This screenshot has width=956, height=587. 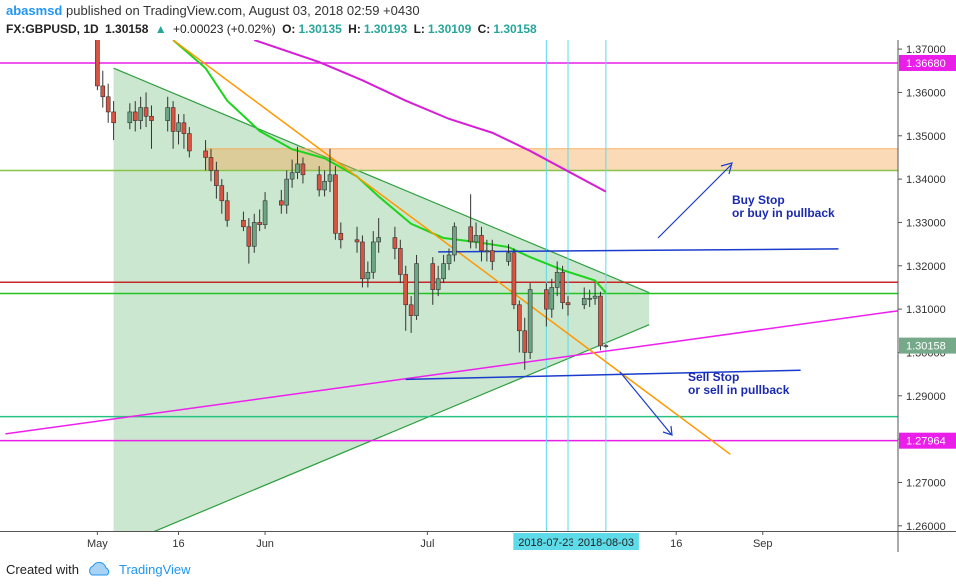 I want to click on arrow: ▲, so click(x=160, y=29).